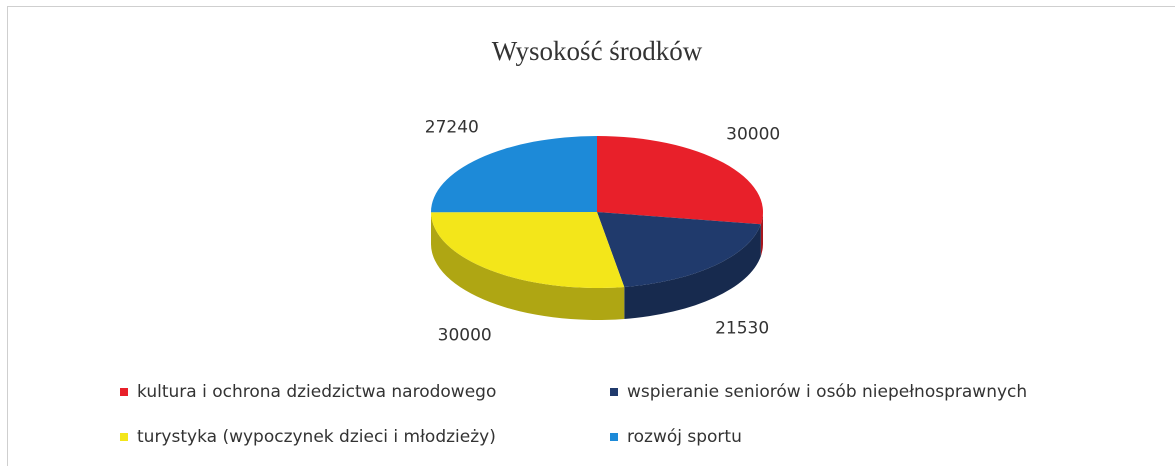  What do you see at coordinates (742, 329) in the screenshot?
I see `data-label: 21530` at bounding box center [742, 329].